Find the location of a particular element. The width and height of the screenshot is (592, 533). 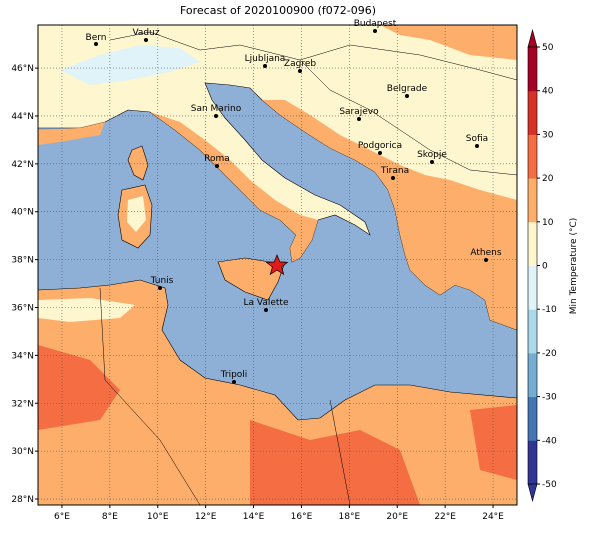

city-label: Athens is located at coordinates (485, 253).